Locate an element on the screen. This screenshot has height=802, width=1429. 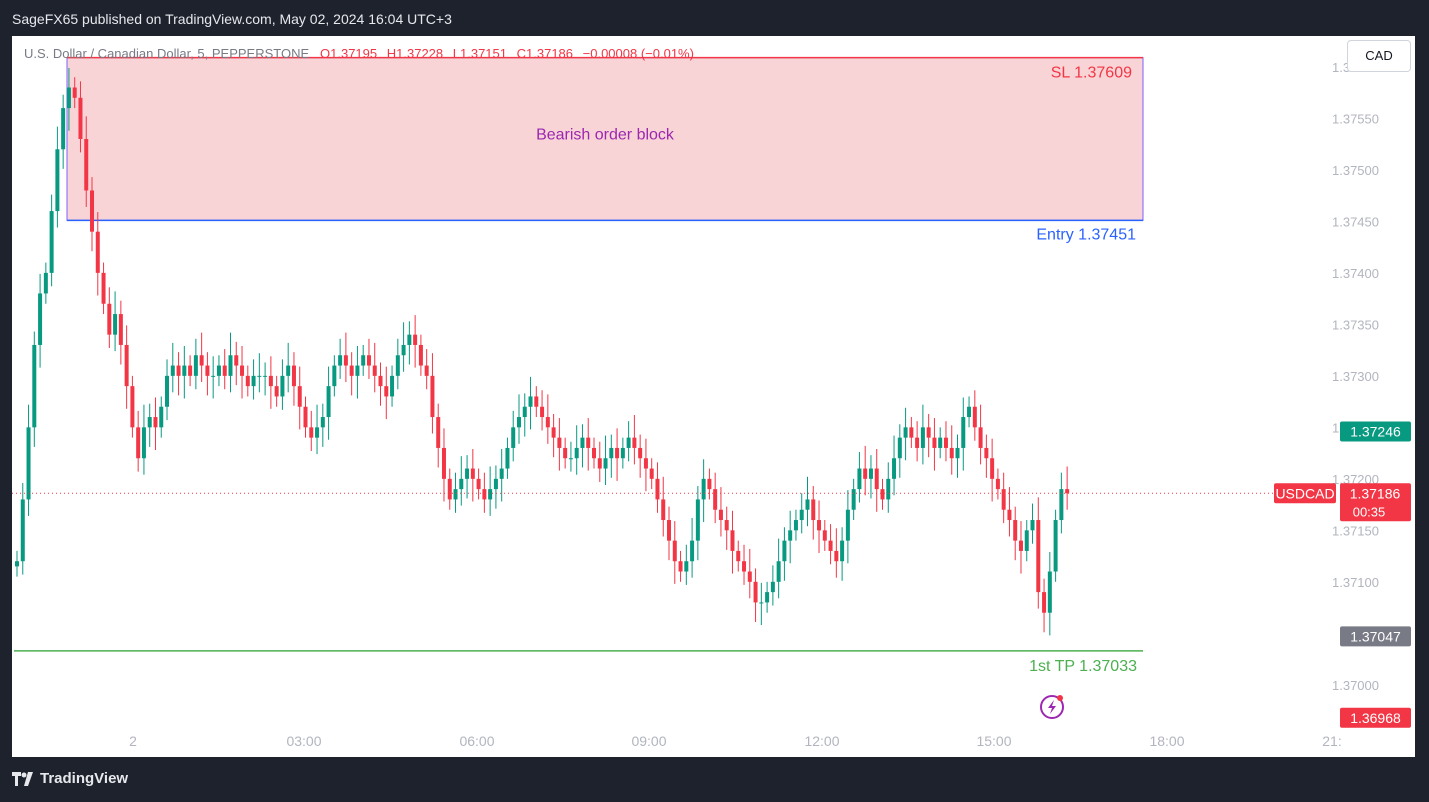
tradingview-logo: TradingView is located at coordinates (70, 778).